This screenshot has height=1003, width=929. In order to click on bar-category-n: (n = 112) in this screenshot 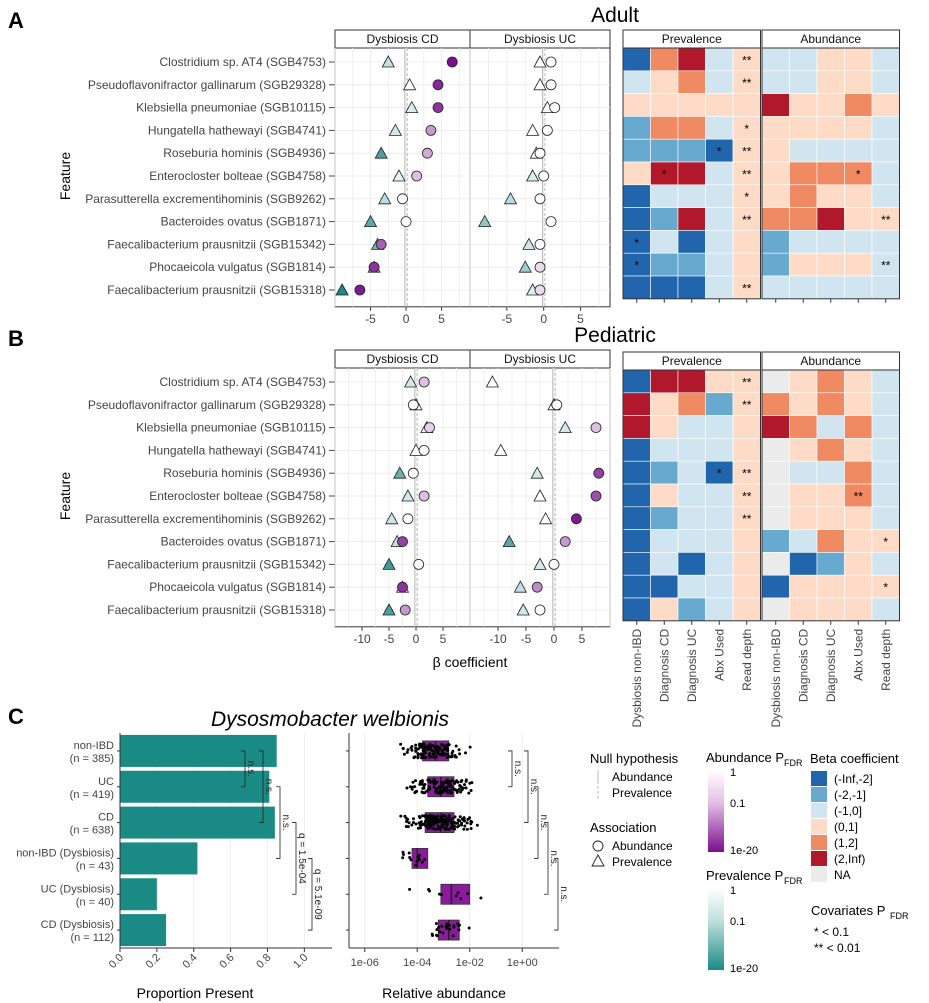, I will do `click(92, 938)`.